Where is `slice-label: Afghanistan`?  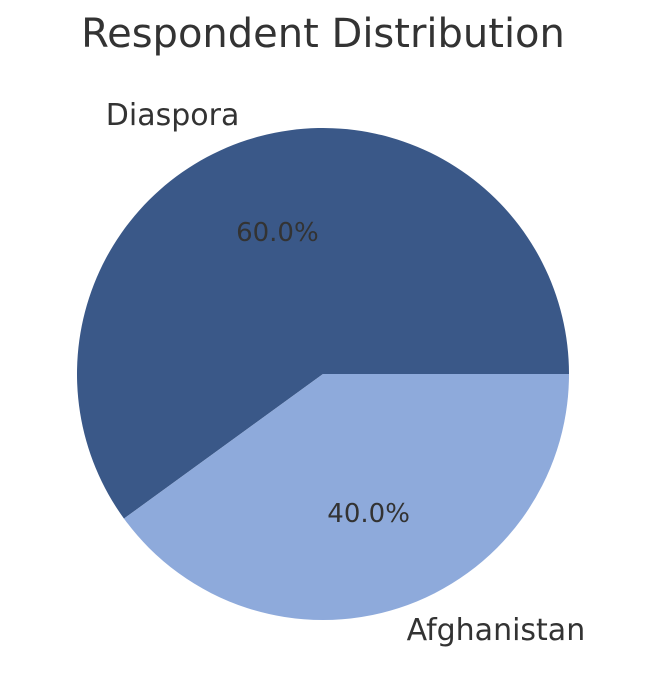
slice-label: Afghanistan is located at coordinates (496, 630).